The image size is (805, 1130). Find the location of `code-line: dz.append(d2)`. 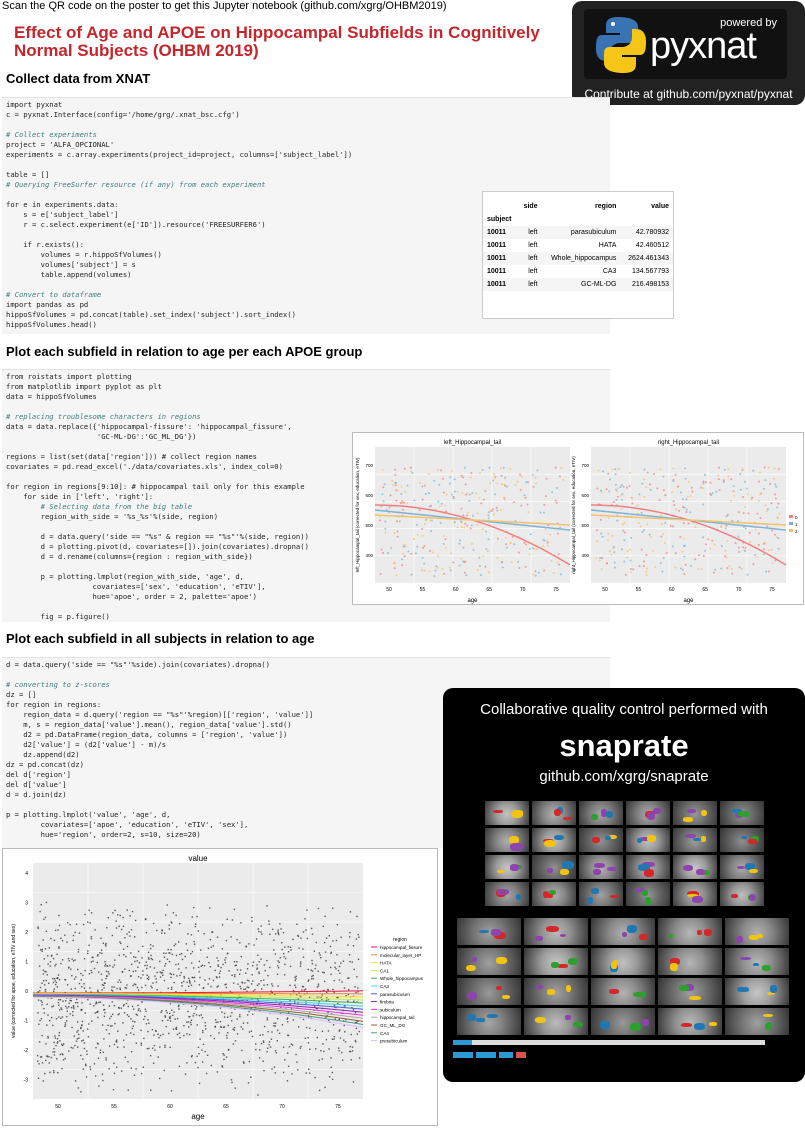

code-line: dz.append(d2) is located at coordinates (43, 754).